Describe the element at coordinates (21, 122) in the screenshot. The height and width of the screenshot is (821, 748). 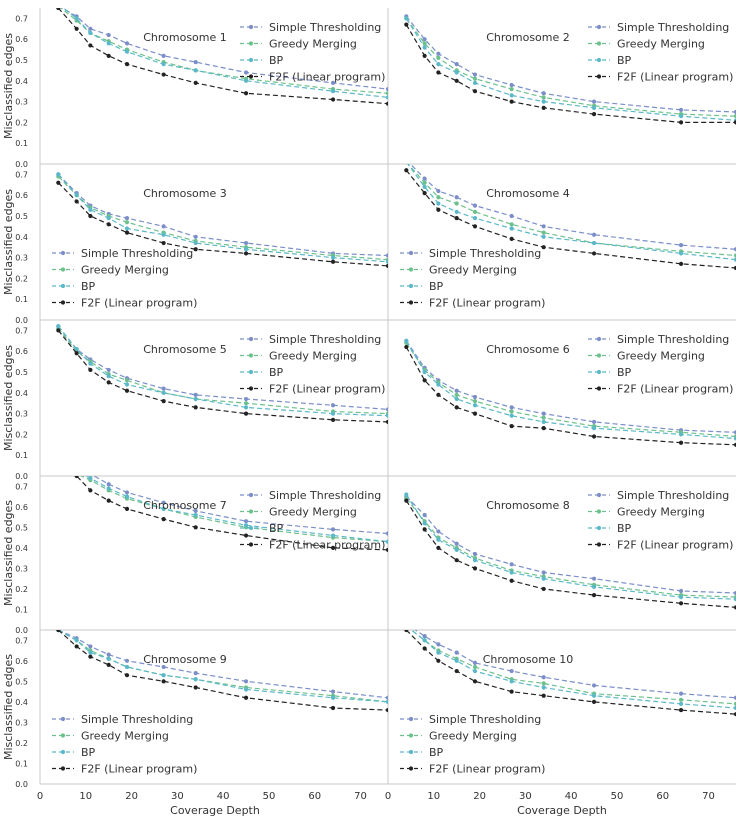
I see `y-tick-label: 0.2` at that location.